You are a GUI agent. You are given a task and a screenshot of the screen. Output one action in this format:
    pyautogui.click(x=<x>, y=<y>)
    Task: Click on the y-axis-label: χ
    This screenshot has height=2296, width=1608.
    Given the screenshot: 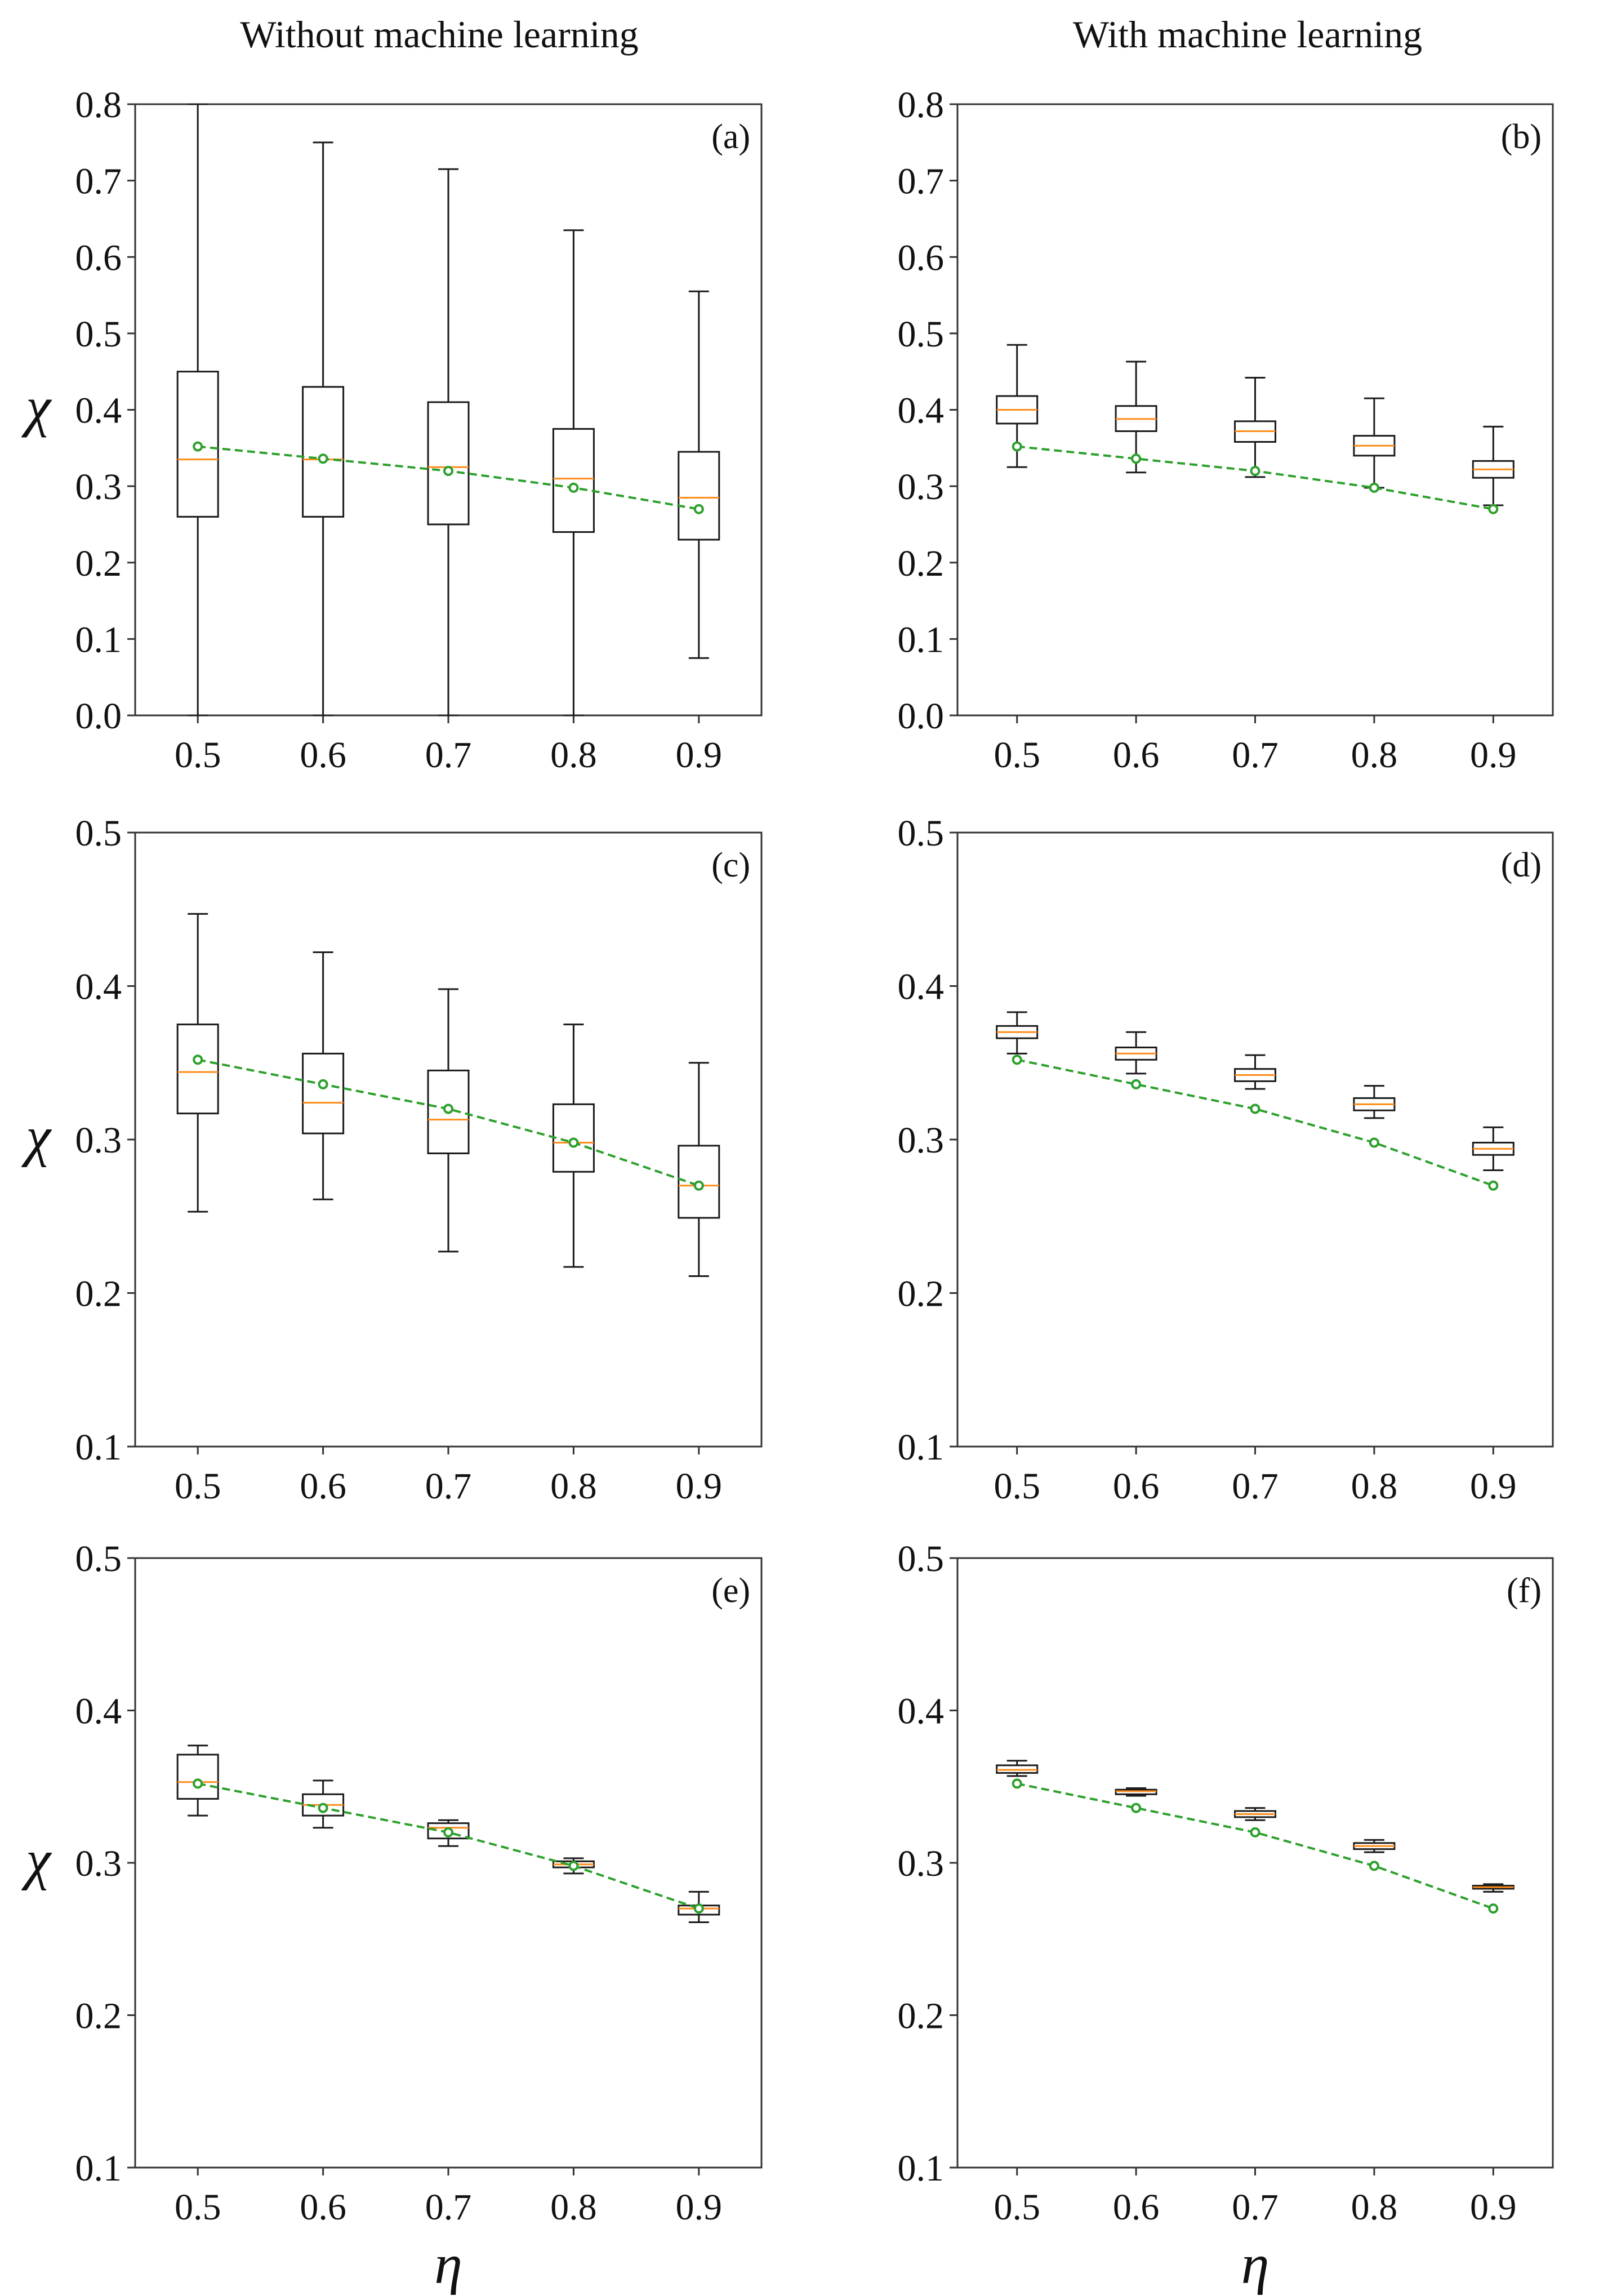 What is the action you would take?
    pyautogui.click(x=36, y=407)
    